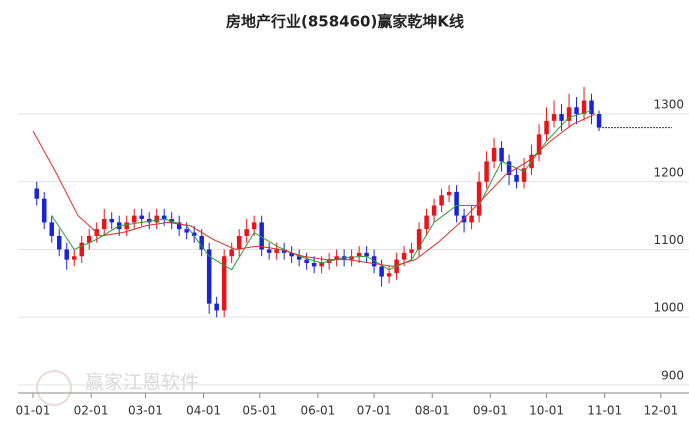  Describe the element at coordinates (374, 411) in the screenshot. I see `x-tick-label: 07-01` at that location.